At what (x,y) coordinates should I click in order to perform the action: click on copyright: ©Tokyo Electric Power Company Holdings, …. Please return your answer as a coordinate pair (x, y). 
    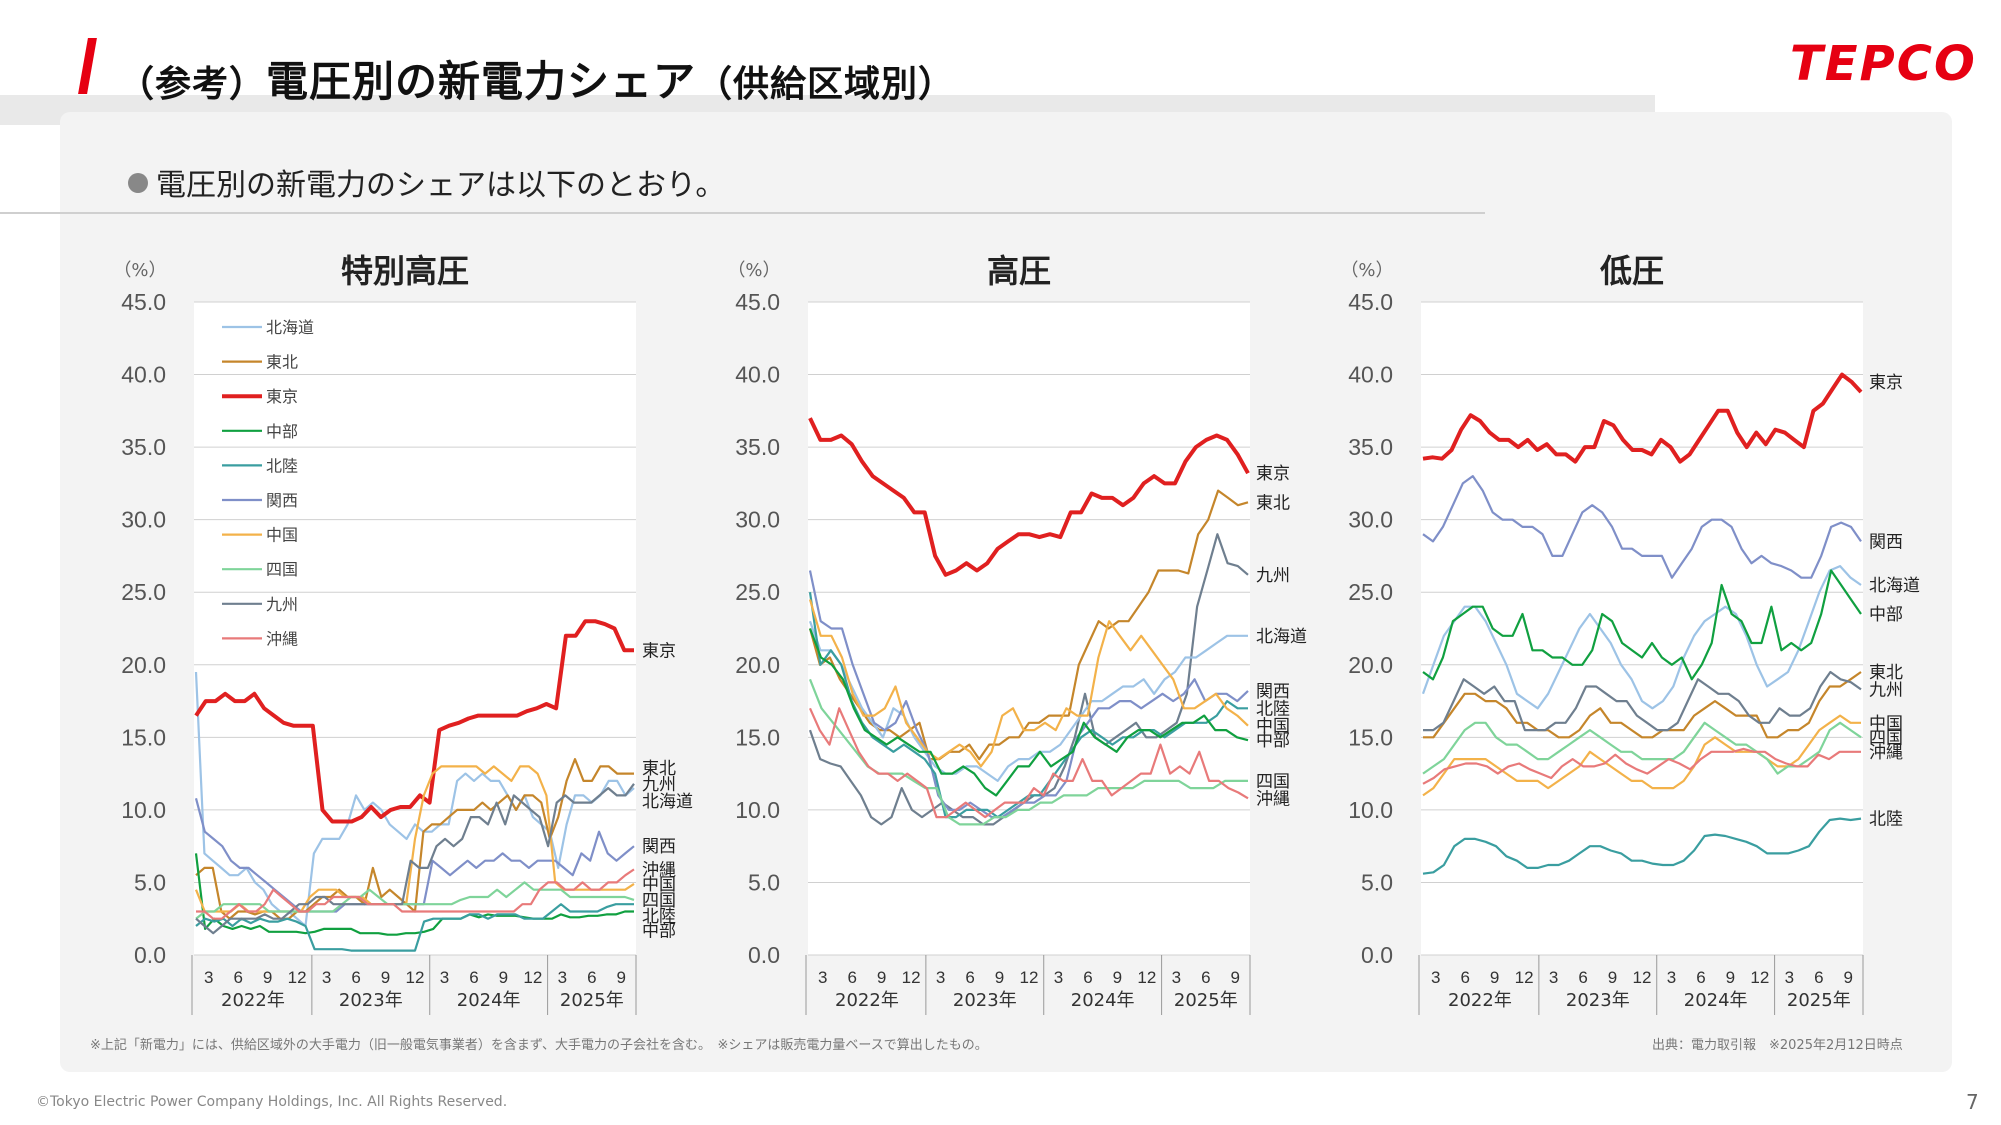
    Looking at the image, I should click on (272, 1102).